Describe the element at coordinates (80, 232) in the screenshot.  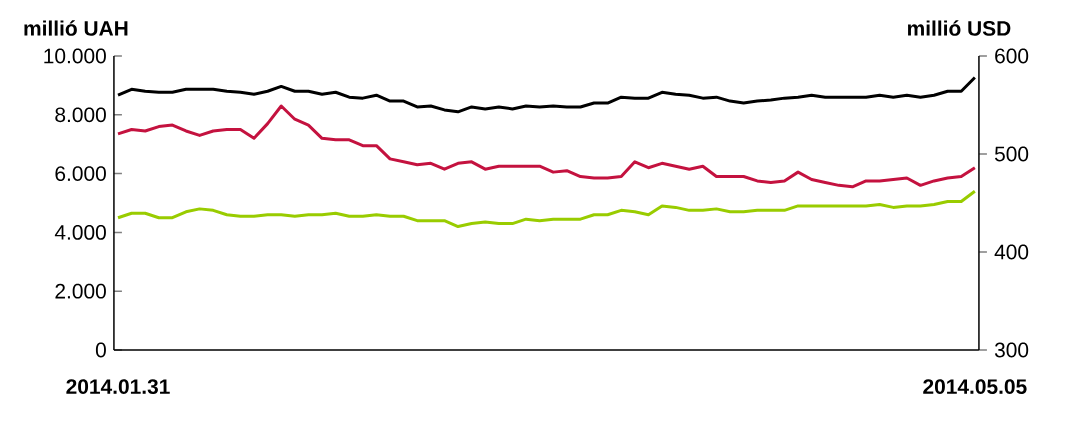
I see `y-tick-label: 4.000` at that location.